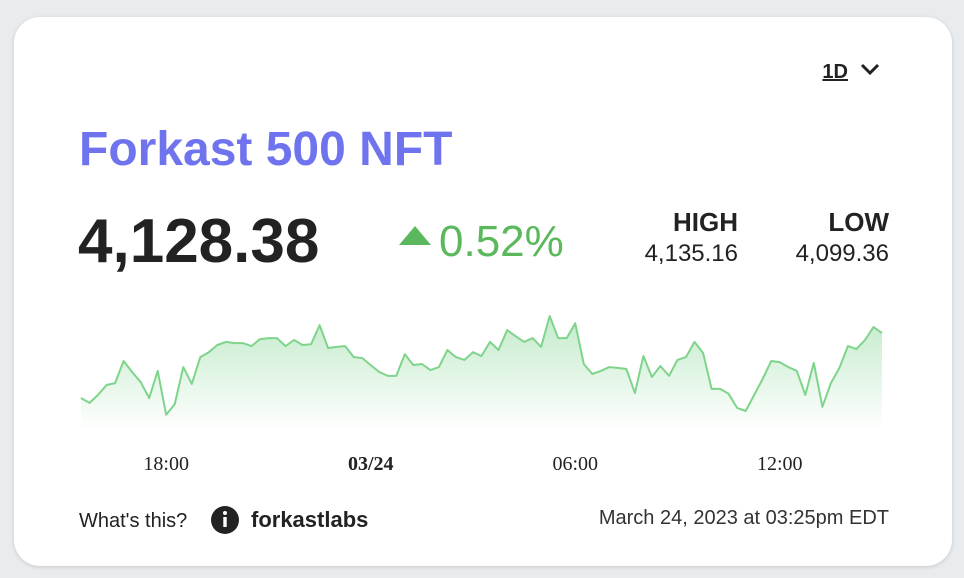  What do you see at coordinates (870, 69) in the screenshot?
I see `chevron-icon` at bounding box center [870, 69].